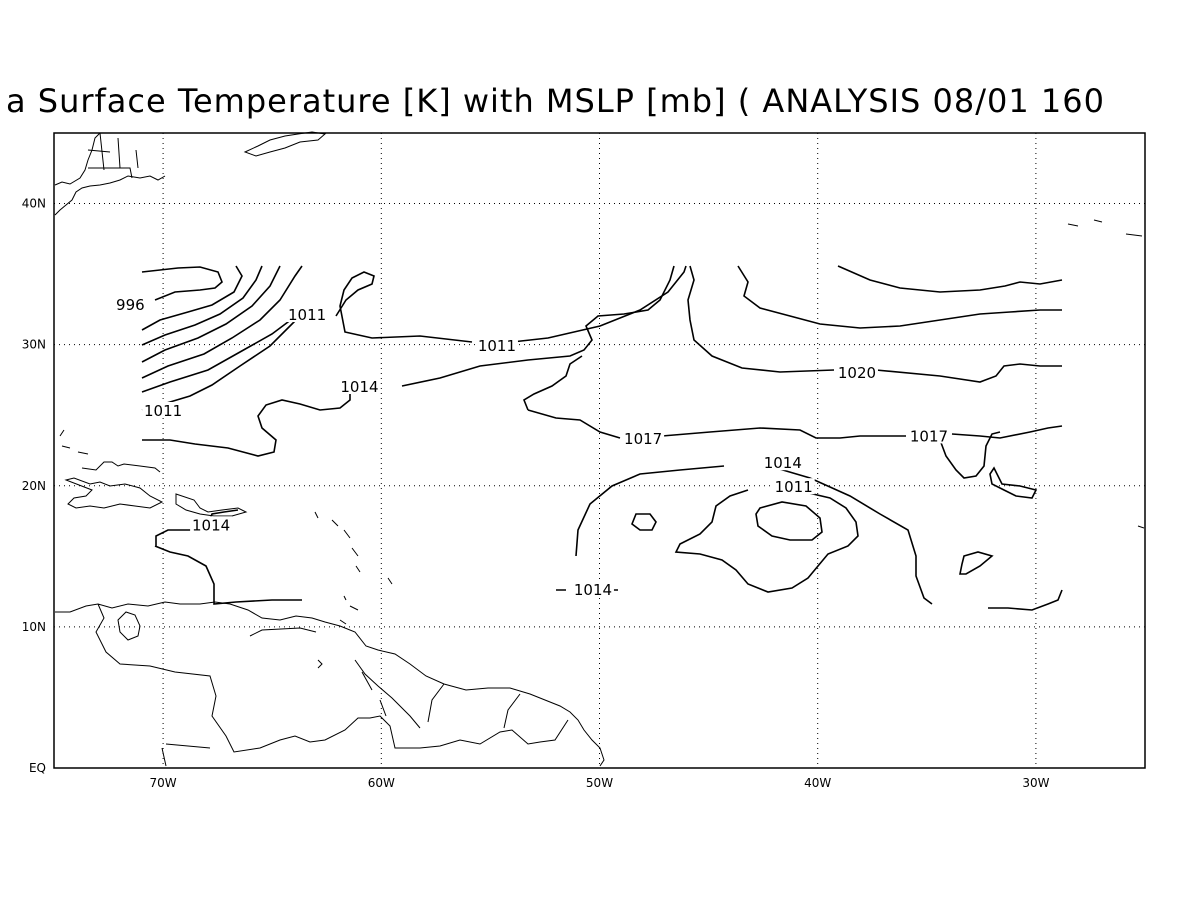  I want to click on isobar-high-east, so click(970, 455).